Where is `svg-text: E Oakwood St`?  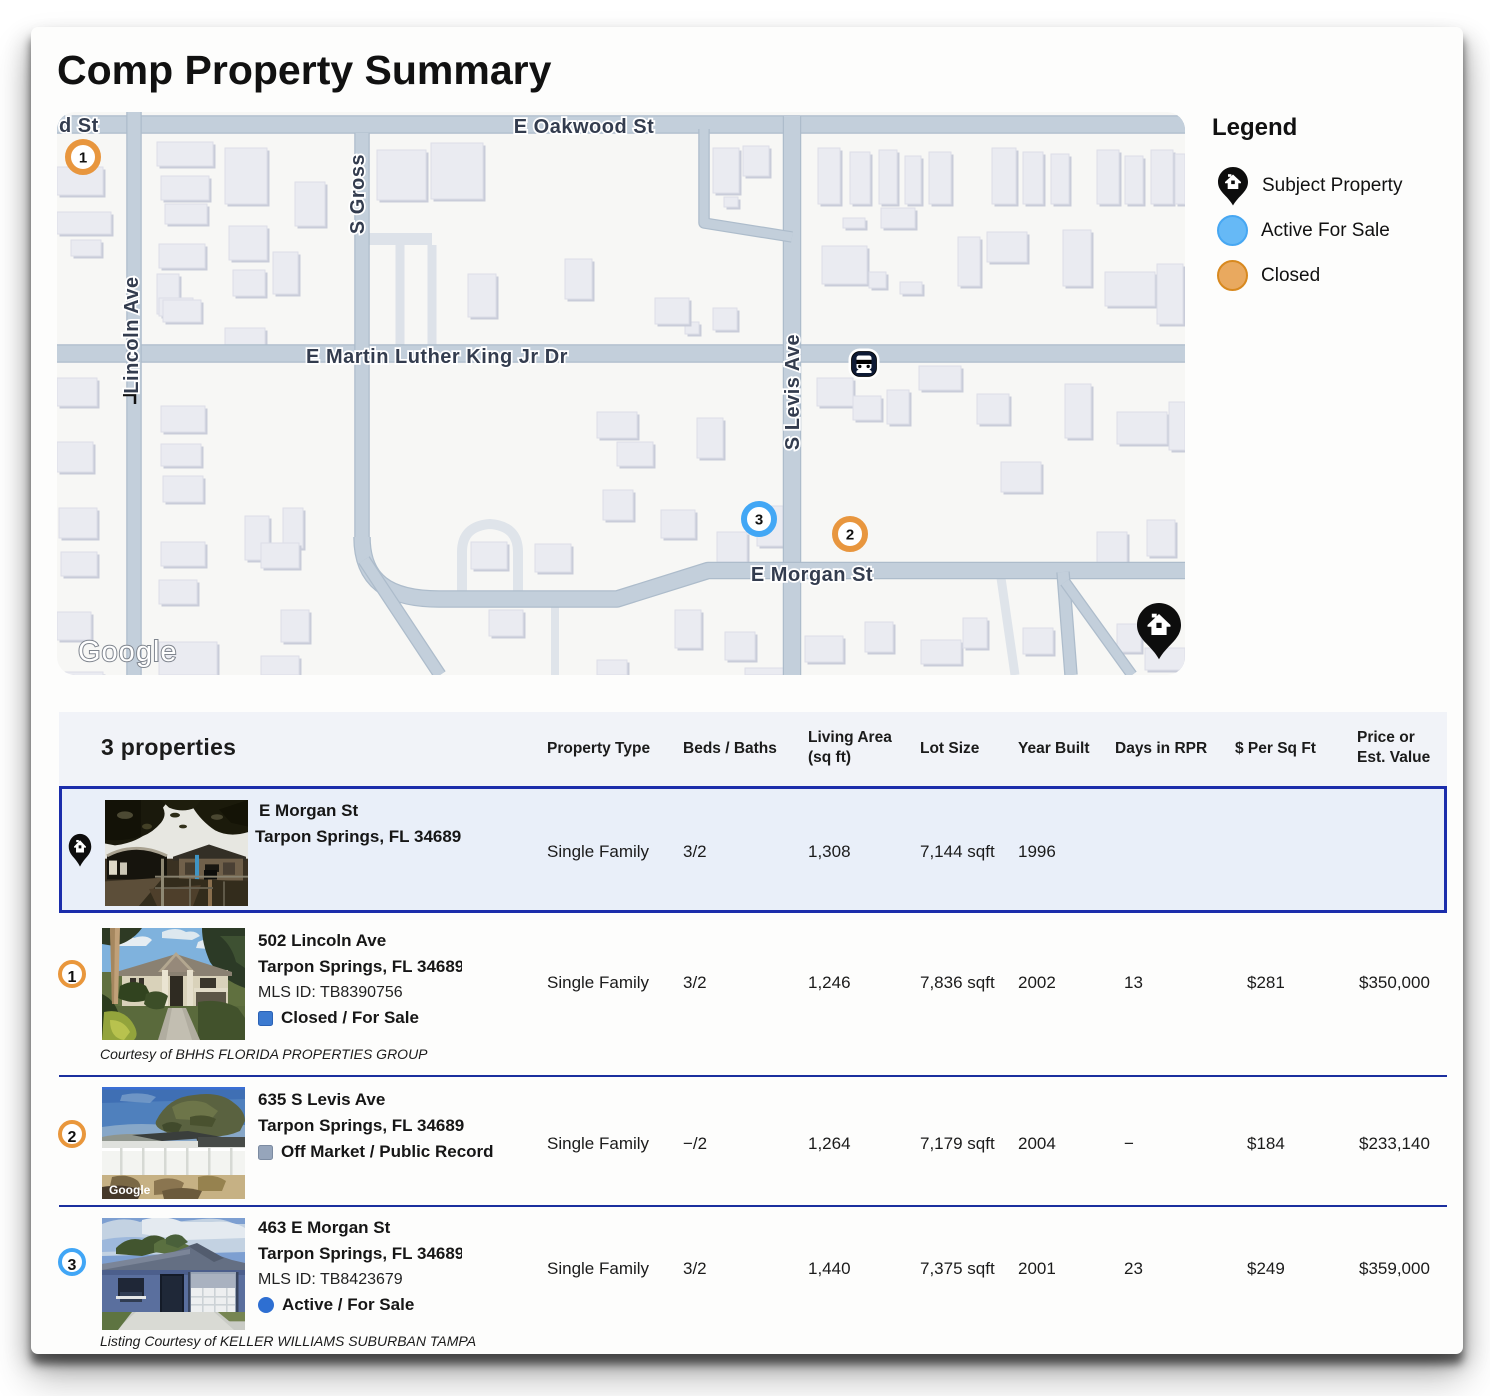 svg-text: E Oakwood St is located at coordinates (584, 127).